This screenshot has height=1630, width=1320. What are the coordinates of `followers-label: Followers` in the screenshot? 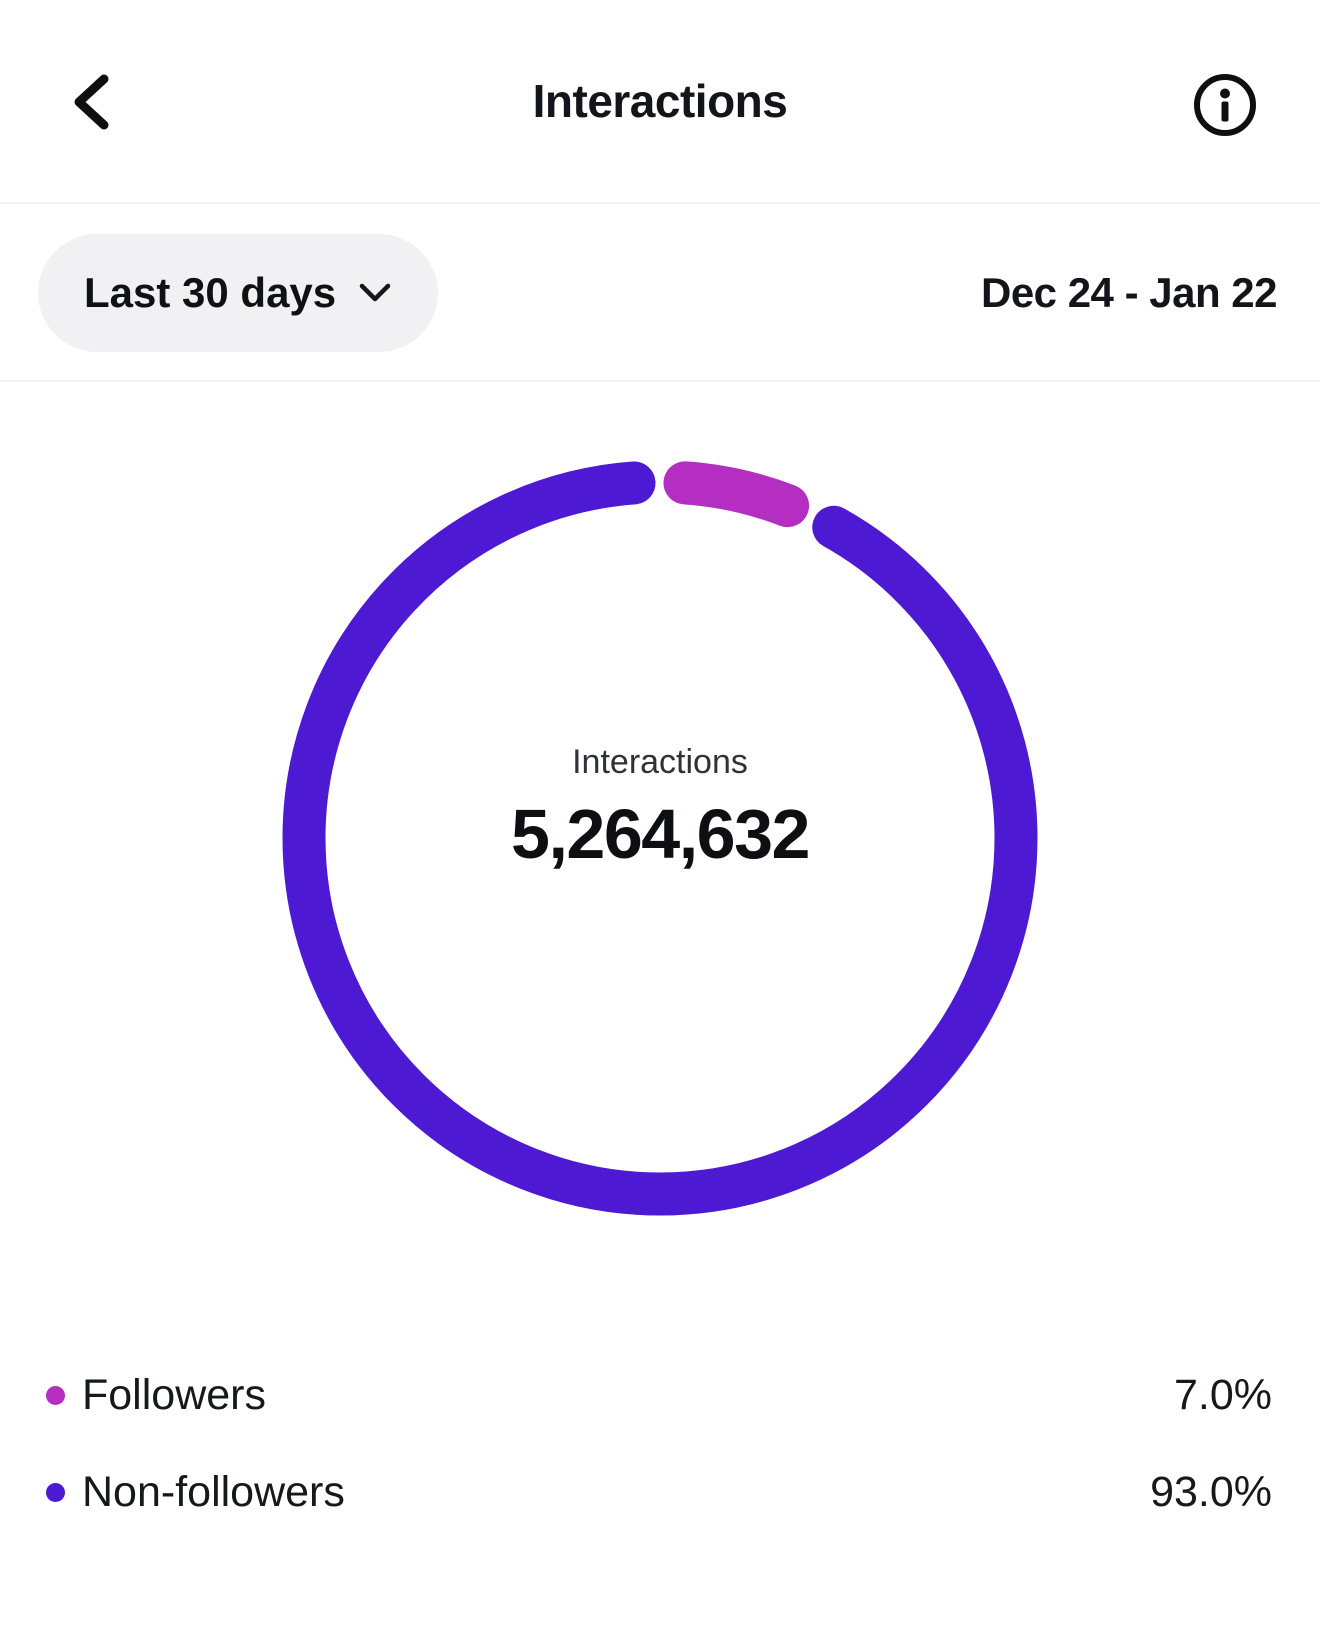 It's located at (174, 1394).